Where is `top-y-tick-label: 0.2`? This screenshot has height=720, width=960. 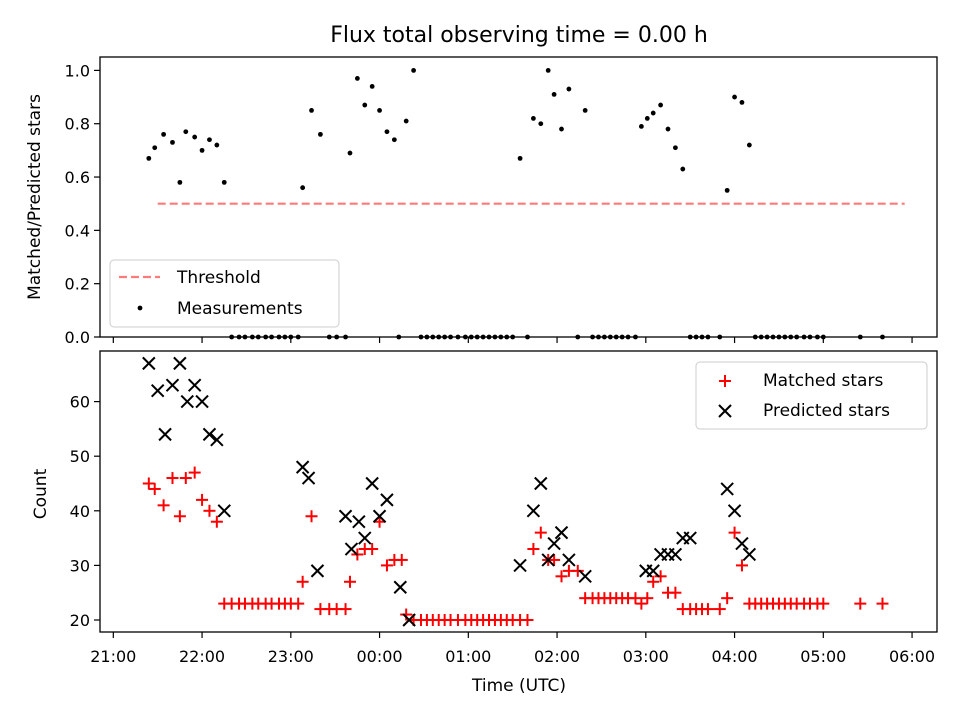
top-y-tick-label: 0.2 is located at coordinates (77, 284).